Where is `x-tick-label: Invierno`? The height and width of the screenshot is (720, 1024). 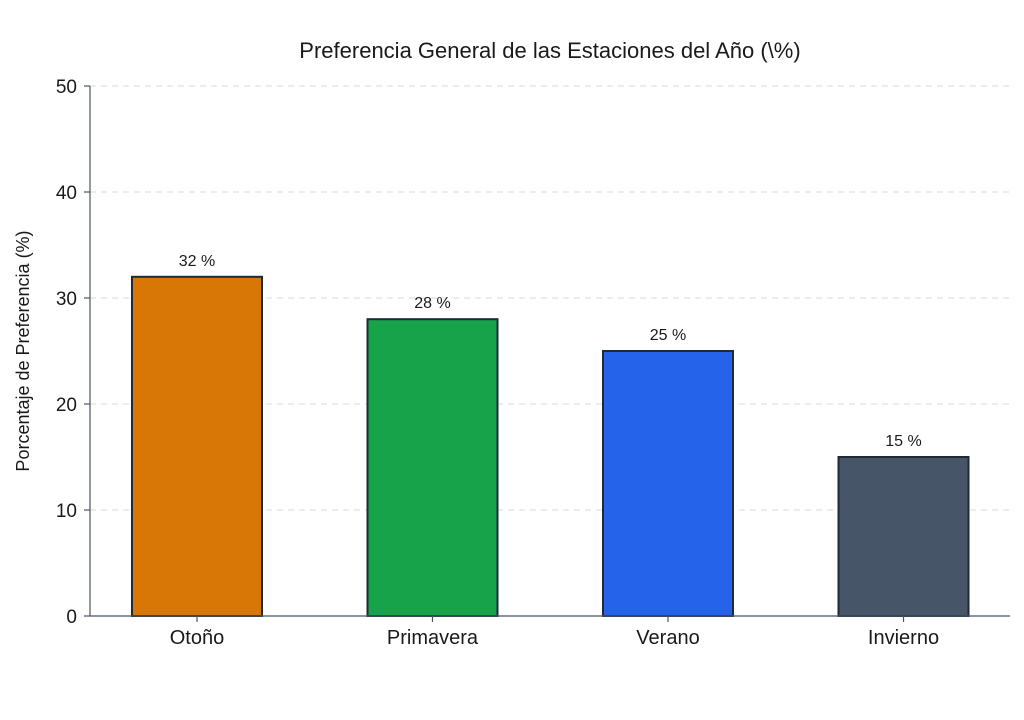
x-tick-label: Invierno is located at coordinates (903, 638).